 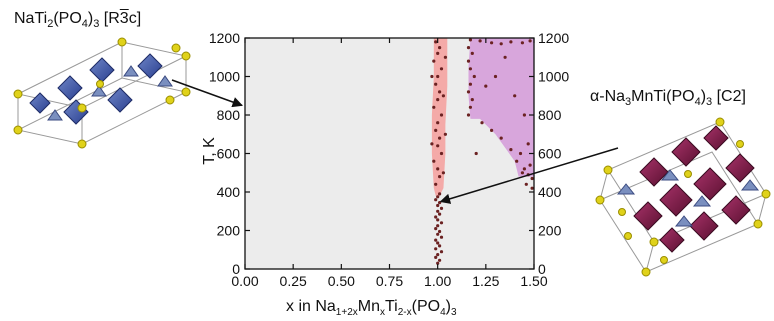 What do you see at coordinates (553, 38) in the screenshot?
I see `y-tick-right-label-6: 1200` at bounding box center [553, 38].